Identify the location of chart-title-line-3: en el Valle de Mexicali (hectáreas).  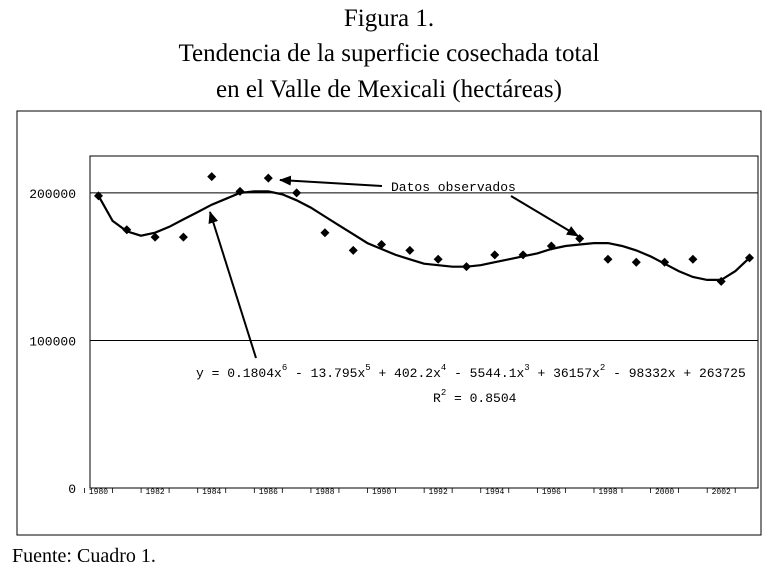
(389, 89).